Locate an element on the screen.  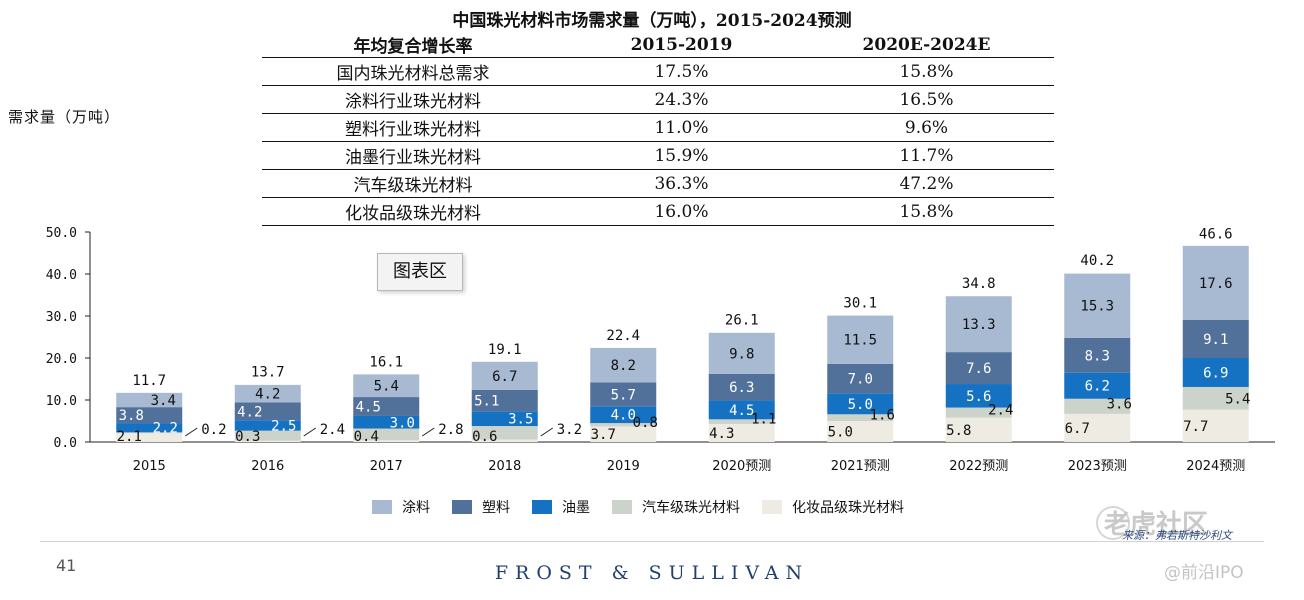
y-tick-label: 20.0 is located at coordinates (61, 359).